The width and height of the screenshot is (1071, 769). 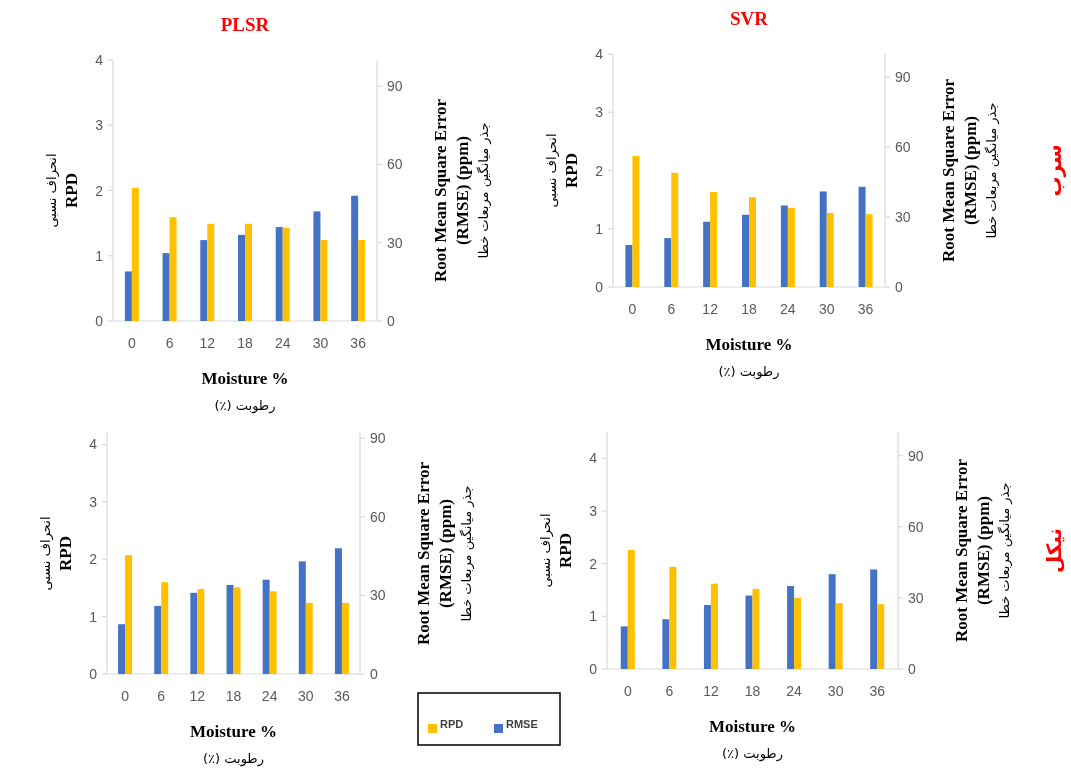 I want to click on chart-title: PLSR, so click(x=245, y=24).